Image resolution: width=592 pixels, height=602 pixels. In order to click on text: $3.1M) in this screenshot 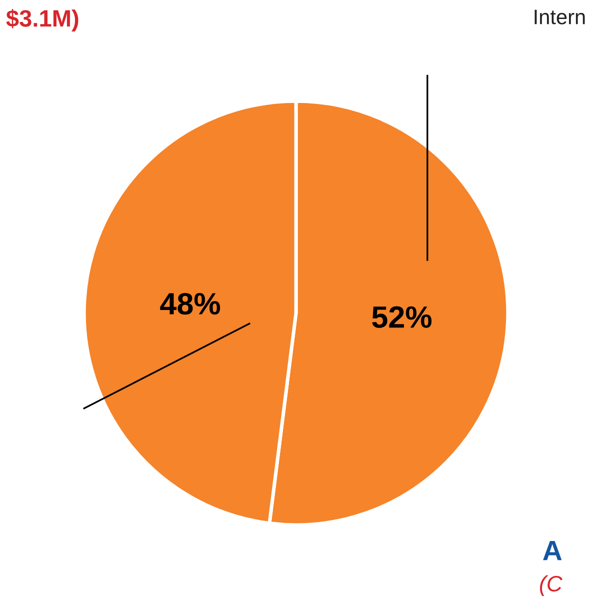, I will do `click(42, 20)`.